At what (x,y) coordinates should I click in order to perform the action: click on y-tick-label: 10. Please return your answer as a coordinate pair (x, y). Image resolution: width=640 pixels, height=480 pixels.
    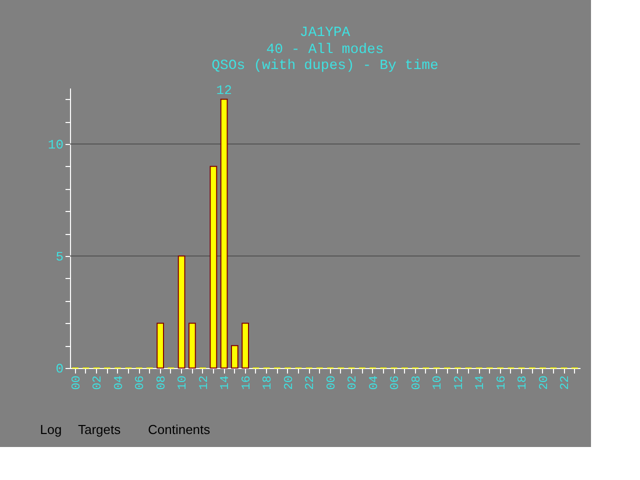
    Looking at the image, I should click on (56, 145).